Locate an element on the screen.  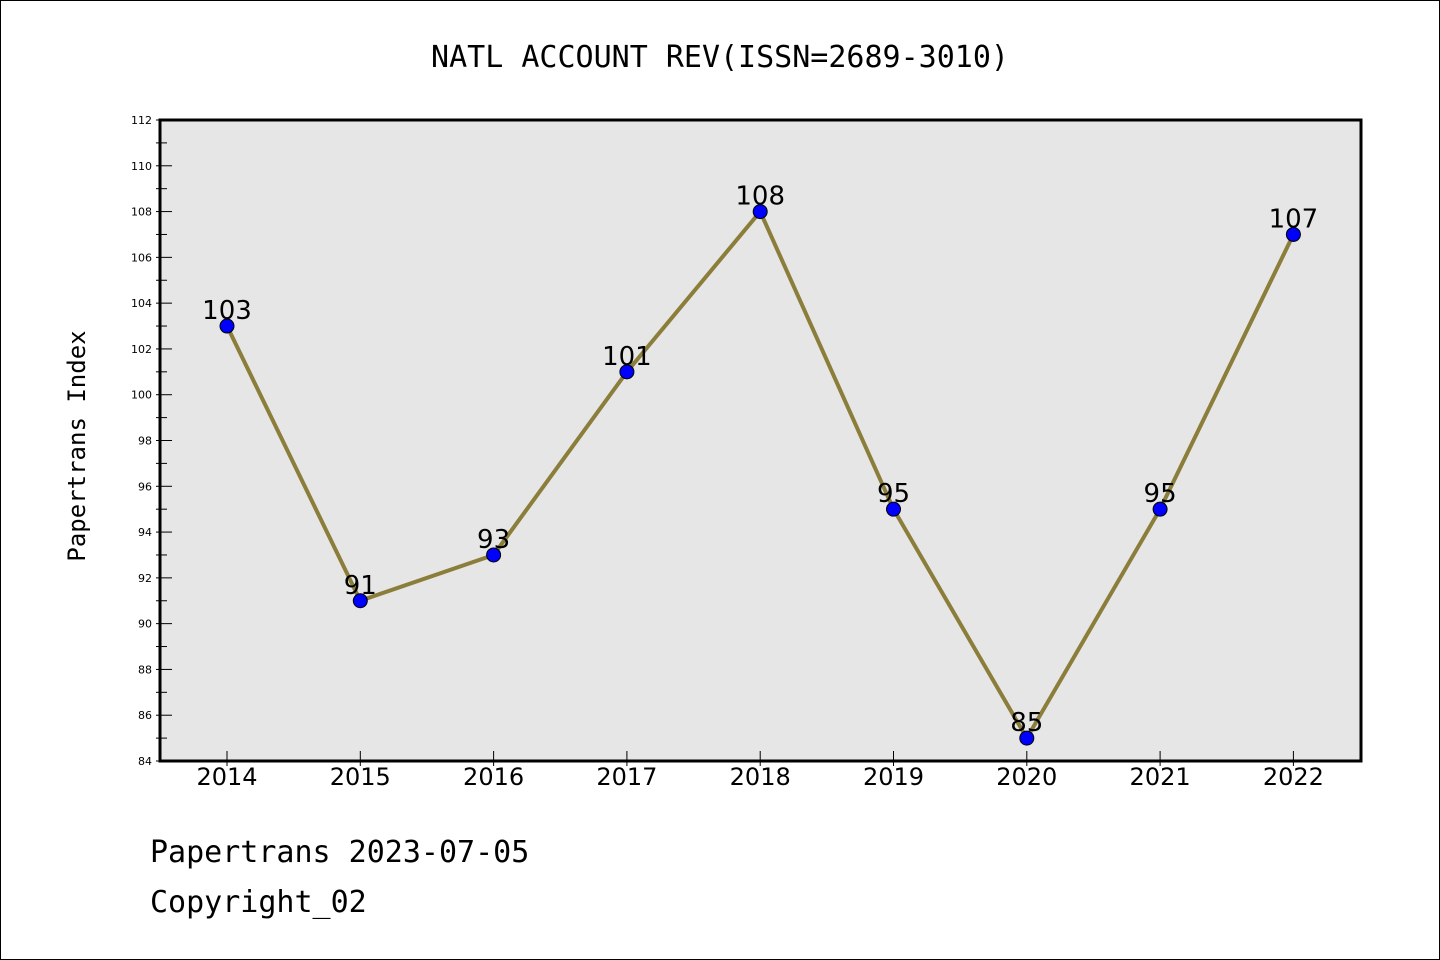
data-label: 93 is located at coordinates (493, 540).